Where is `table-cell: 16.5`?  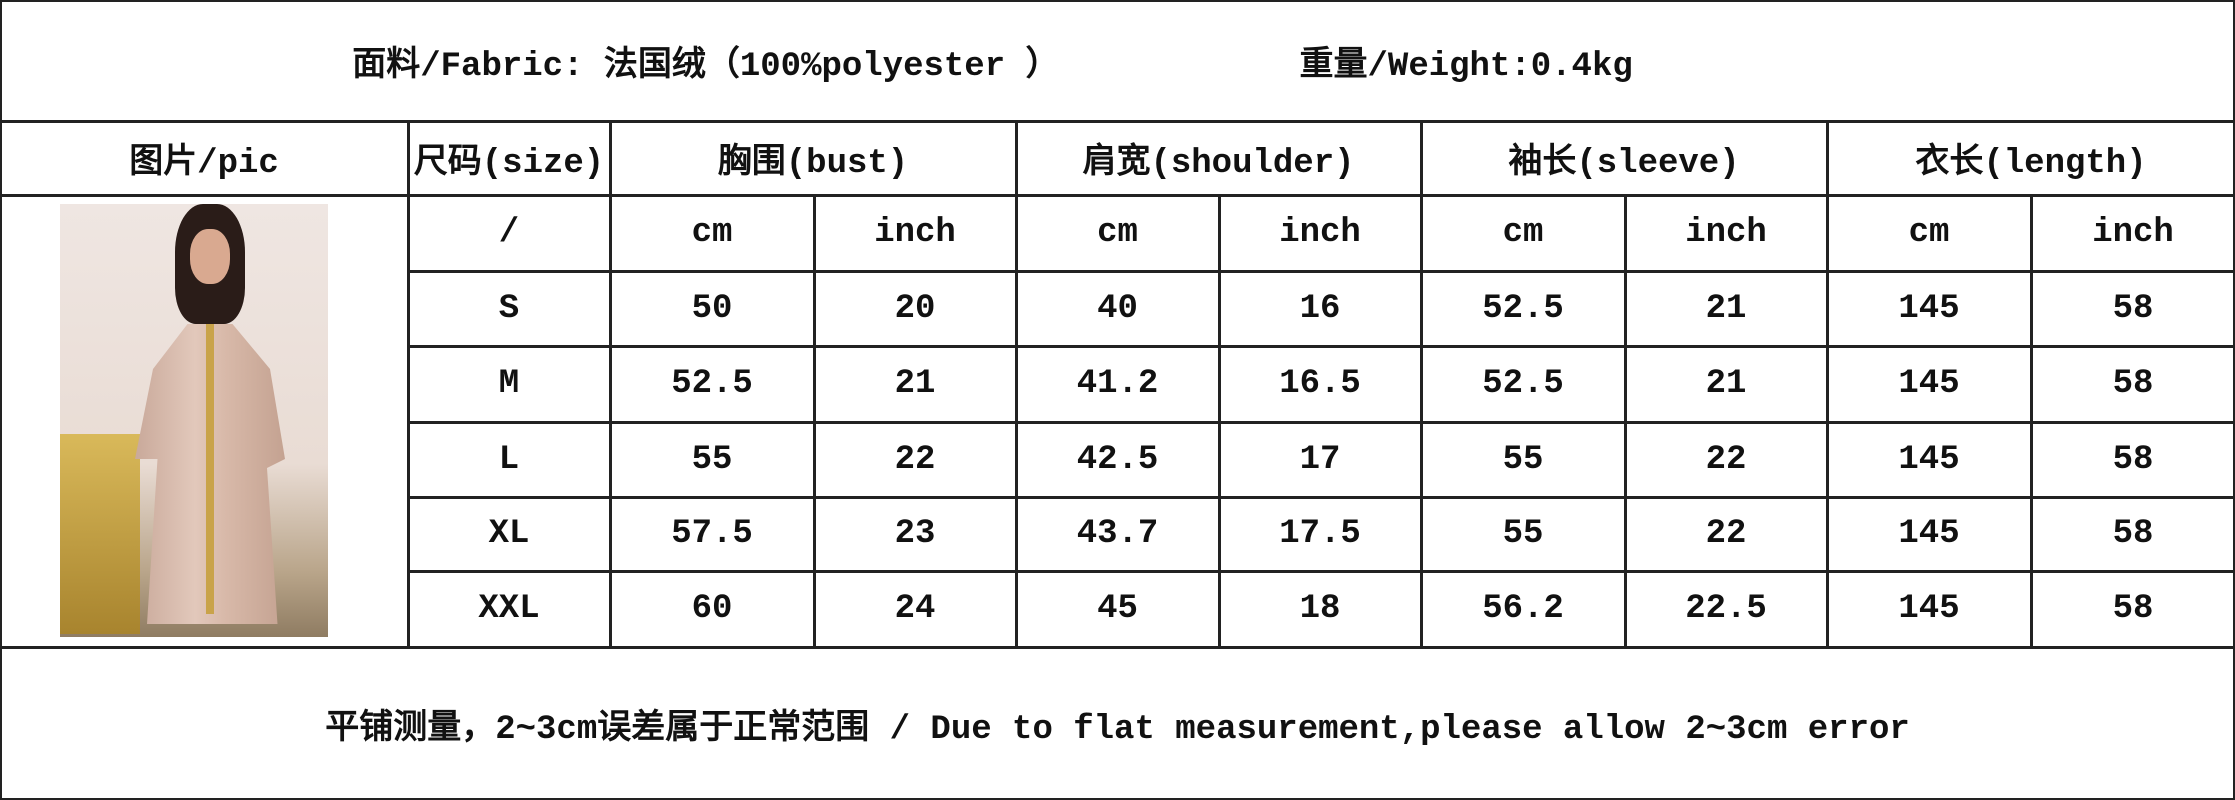 table-cell: 16.5 is located at coordinates (1320, 384).